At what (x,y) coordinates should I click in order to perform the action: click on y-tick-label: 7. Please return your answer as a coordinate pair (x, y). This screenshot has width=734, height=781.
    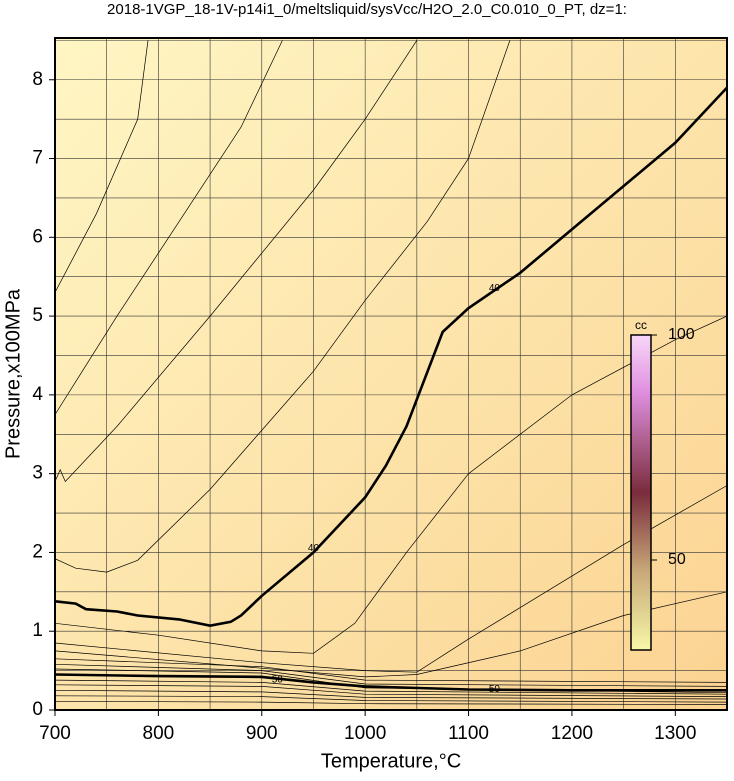
    Looking at the image, I should click on (37, 158).